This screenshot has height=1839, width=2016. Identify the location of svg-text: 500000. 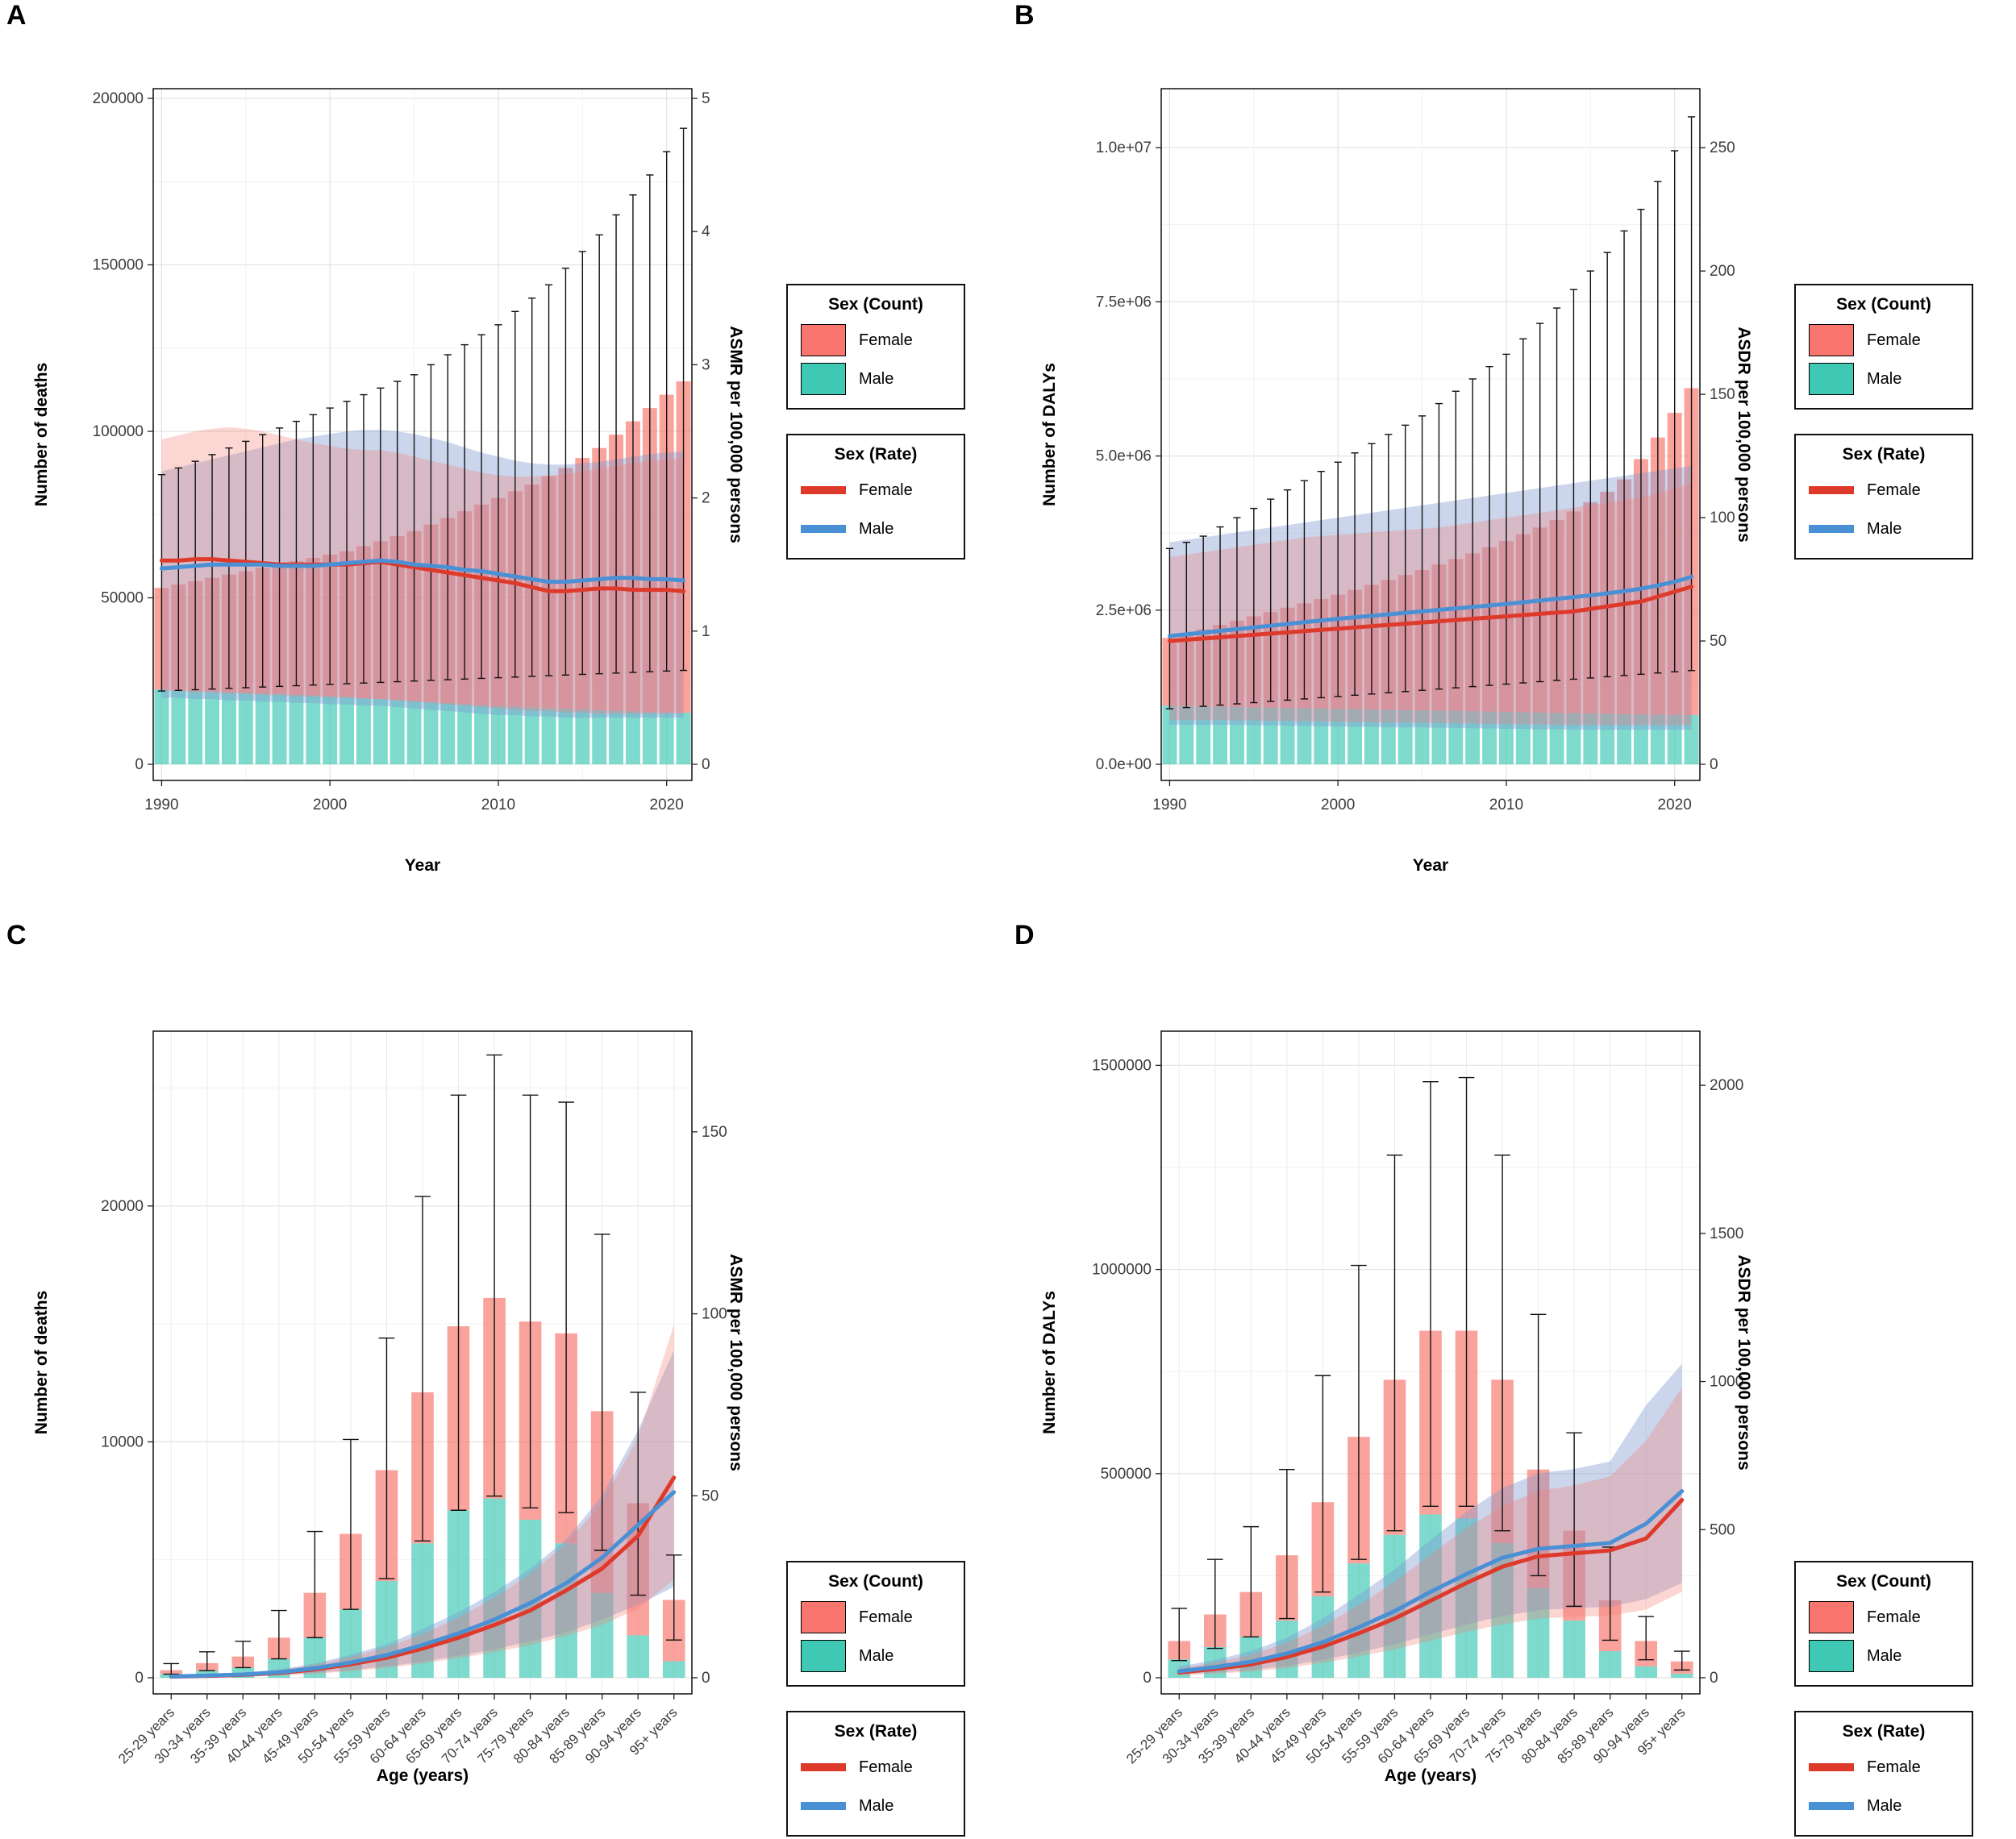
(1126, 1474).